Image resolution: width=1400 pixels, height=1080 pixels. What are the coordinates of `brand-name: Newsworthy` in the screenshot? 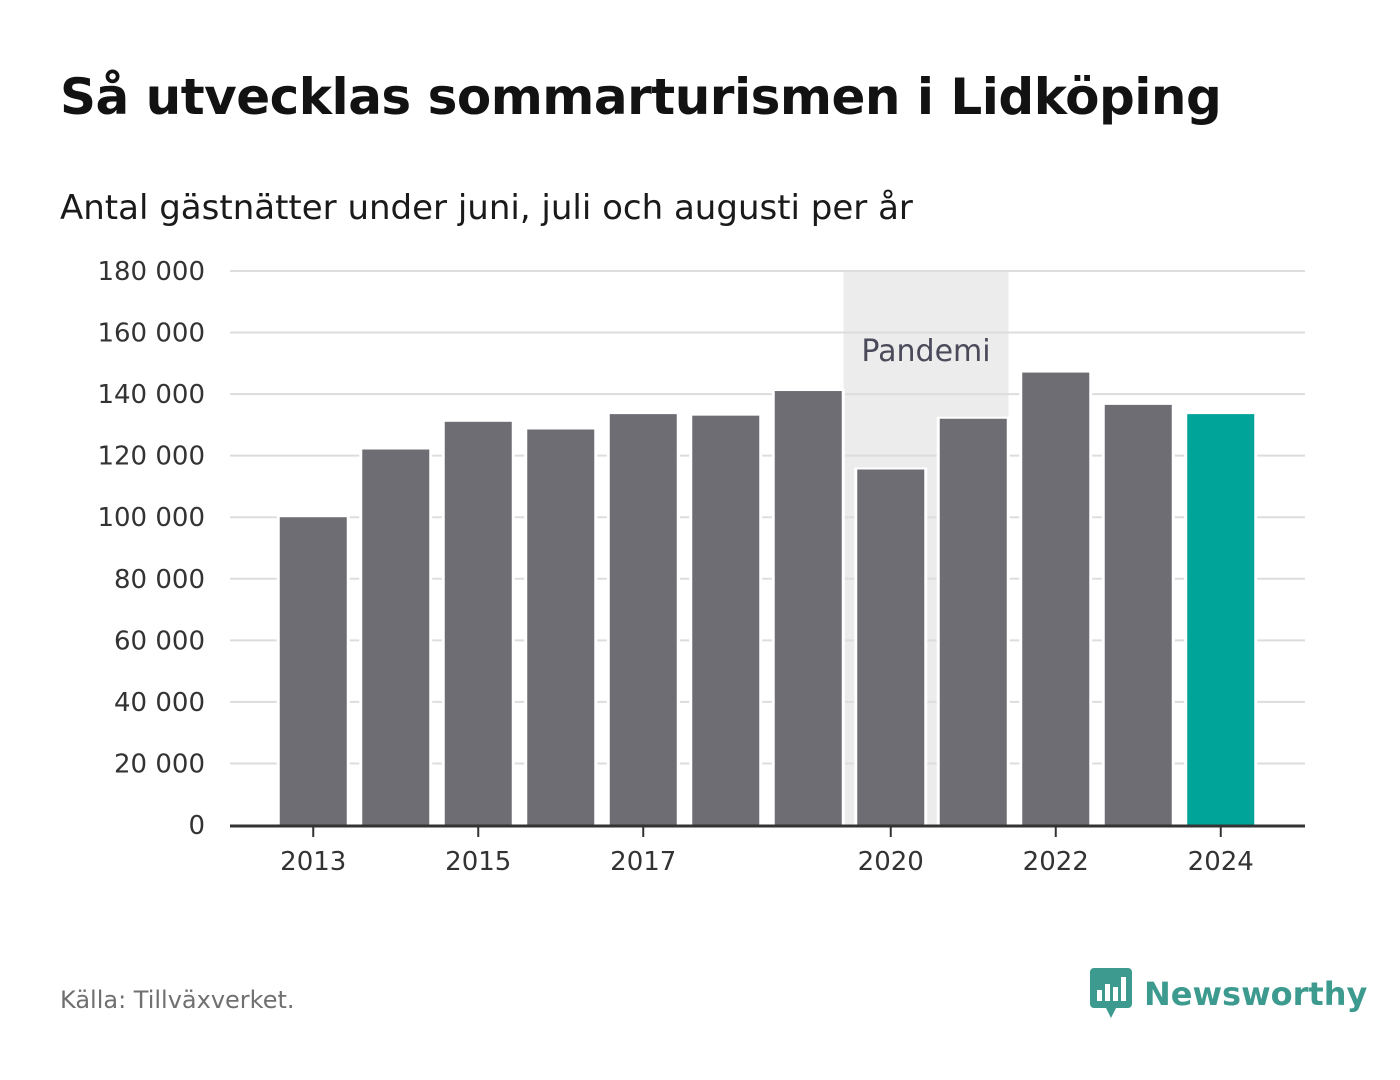 It's located at (1256, 994).